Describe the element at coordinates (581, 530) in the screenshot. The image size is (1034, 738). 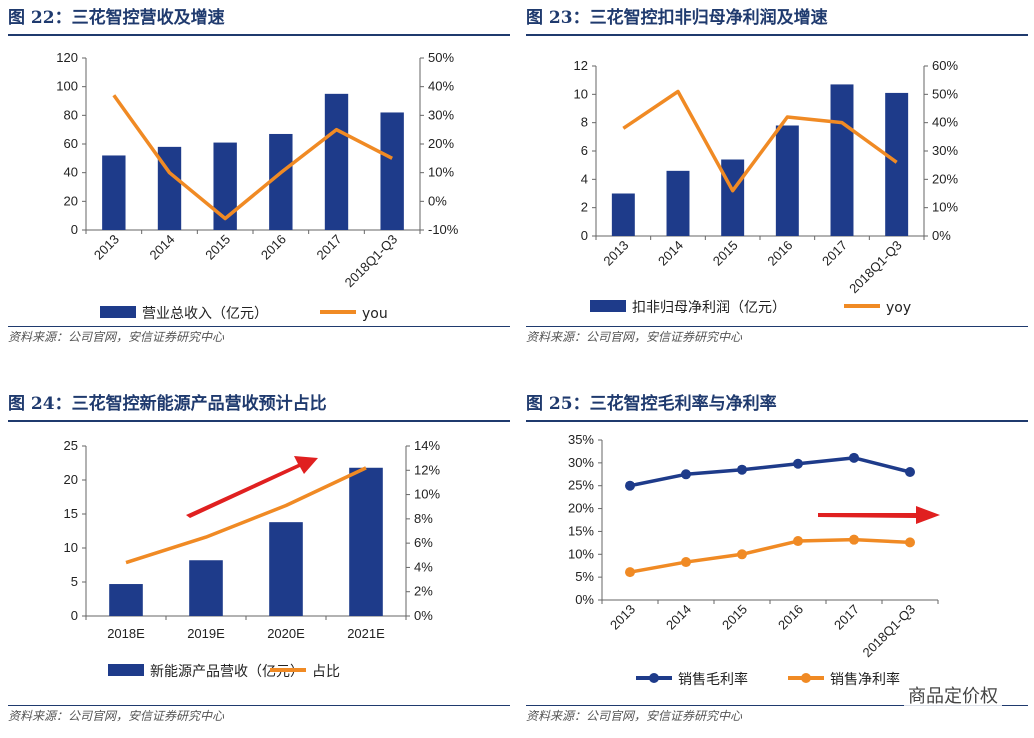
I see `y-tick-label: 15%` at that location.